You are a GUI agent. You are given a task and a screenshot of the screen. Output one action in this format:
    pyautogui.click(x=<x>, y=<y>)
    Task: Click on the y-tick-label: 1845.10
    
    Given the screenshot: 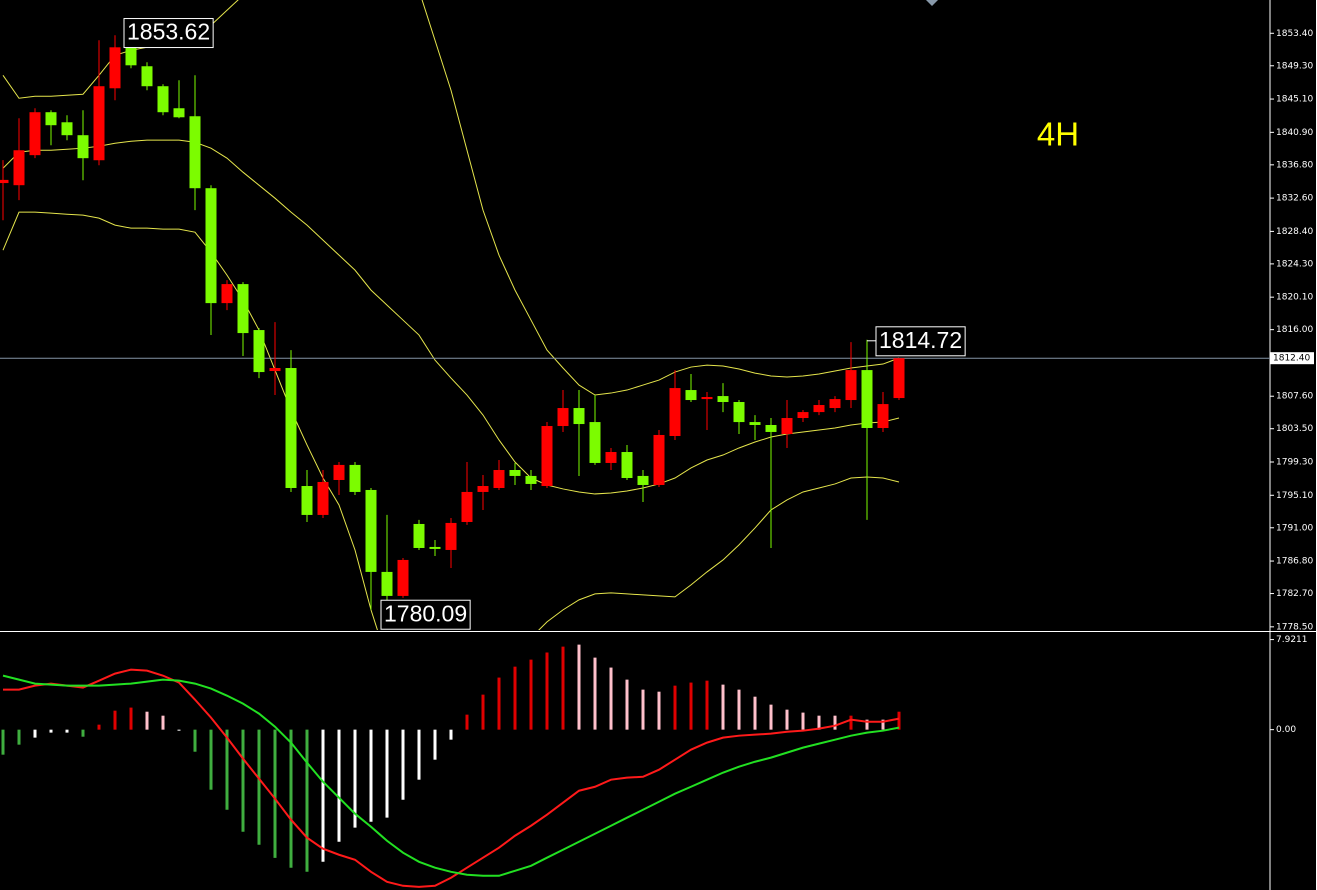 What is the action you would take?
    pyautogui.click(x=1294, y=100)
    